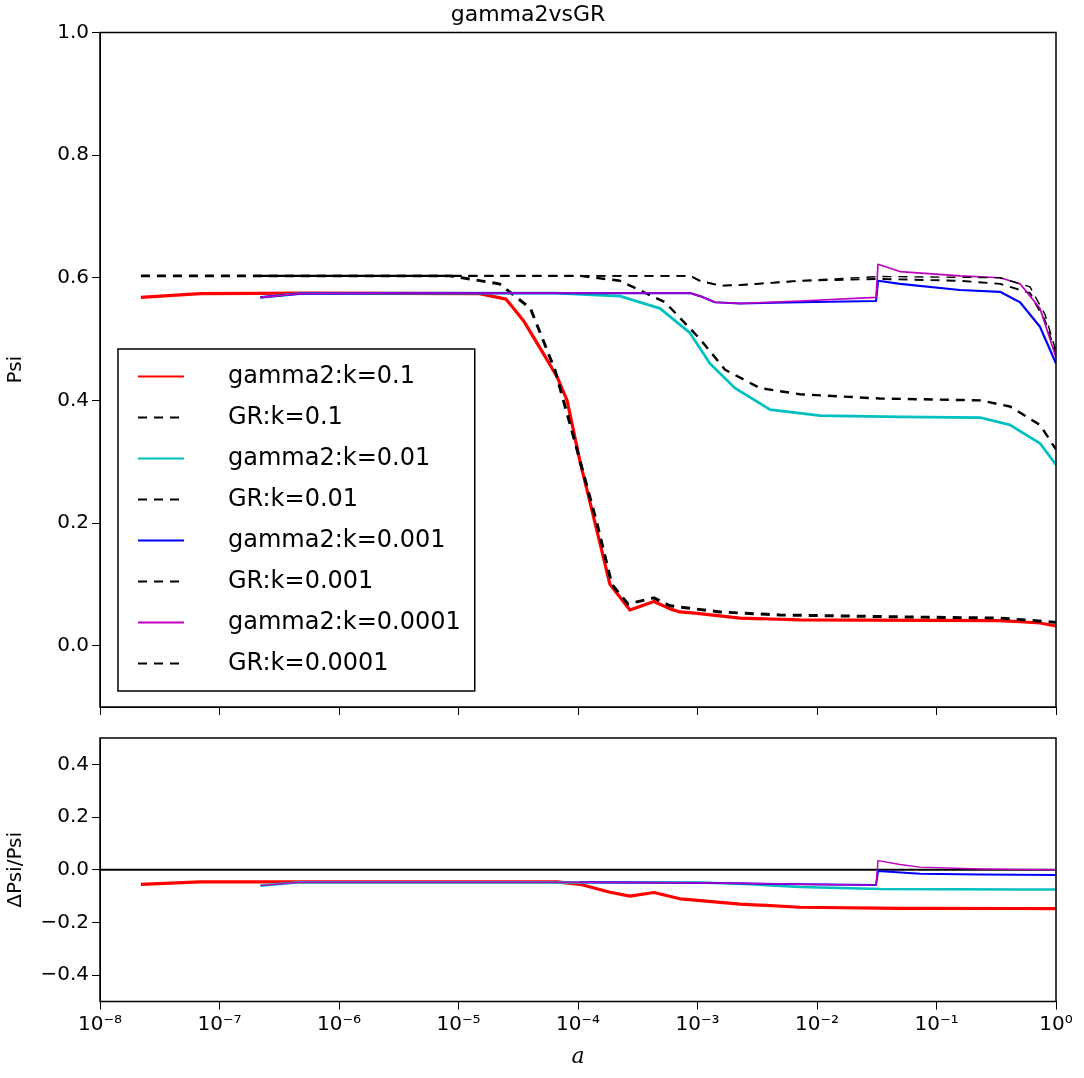  Describe the element at coordinates (73, 30) in the screenshot. I see `y-tick-label: 1.0` at that location.